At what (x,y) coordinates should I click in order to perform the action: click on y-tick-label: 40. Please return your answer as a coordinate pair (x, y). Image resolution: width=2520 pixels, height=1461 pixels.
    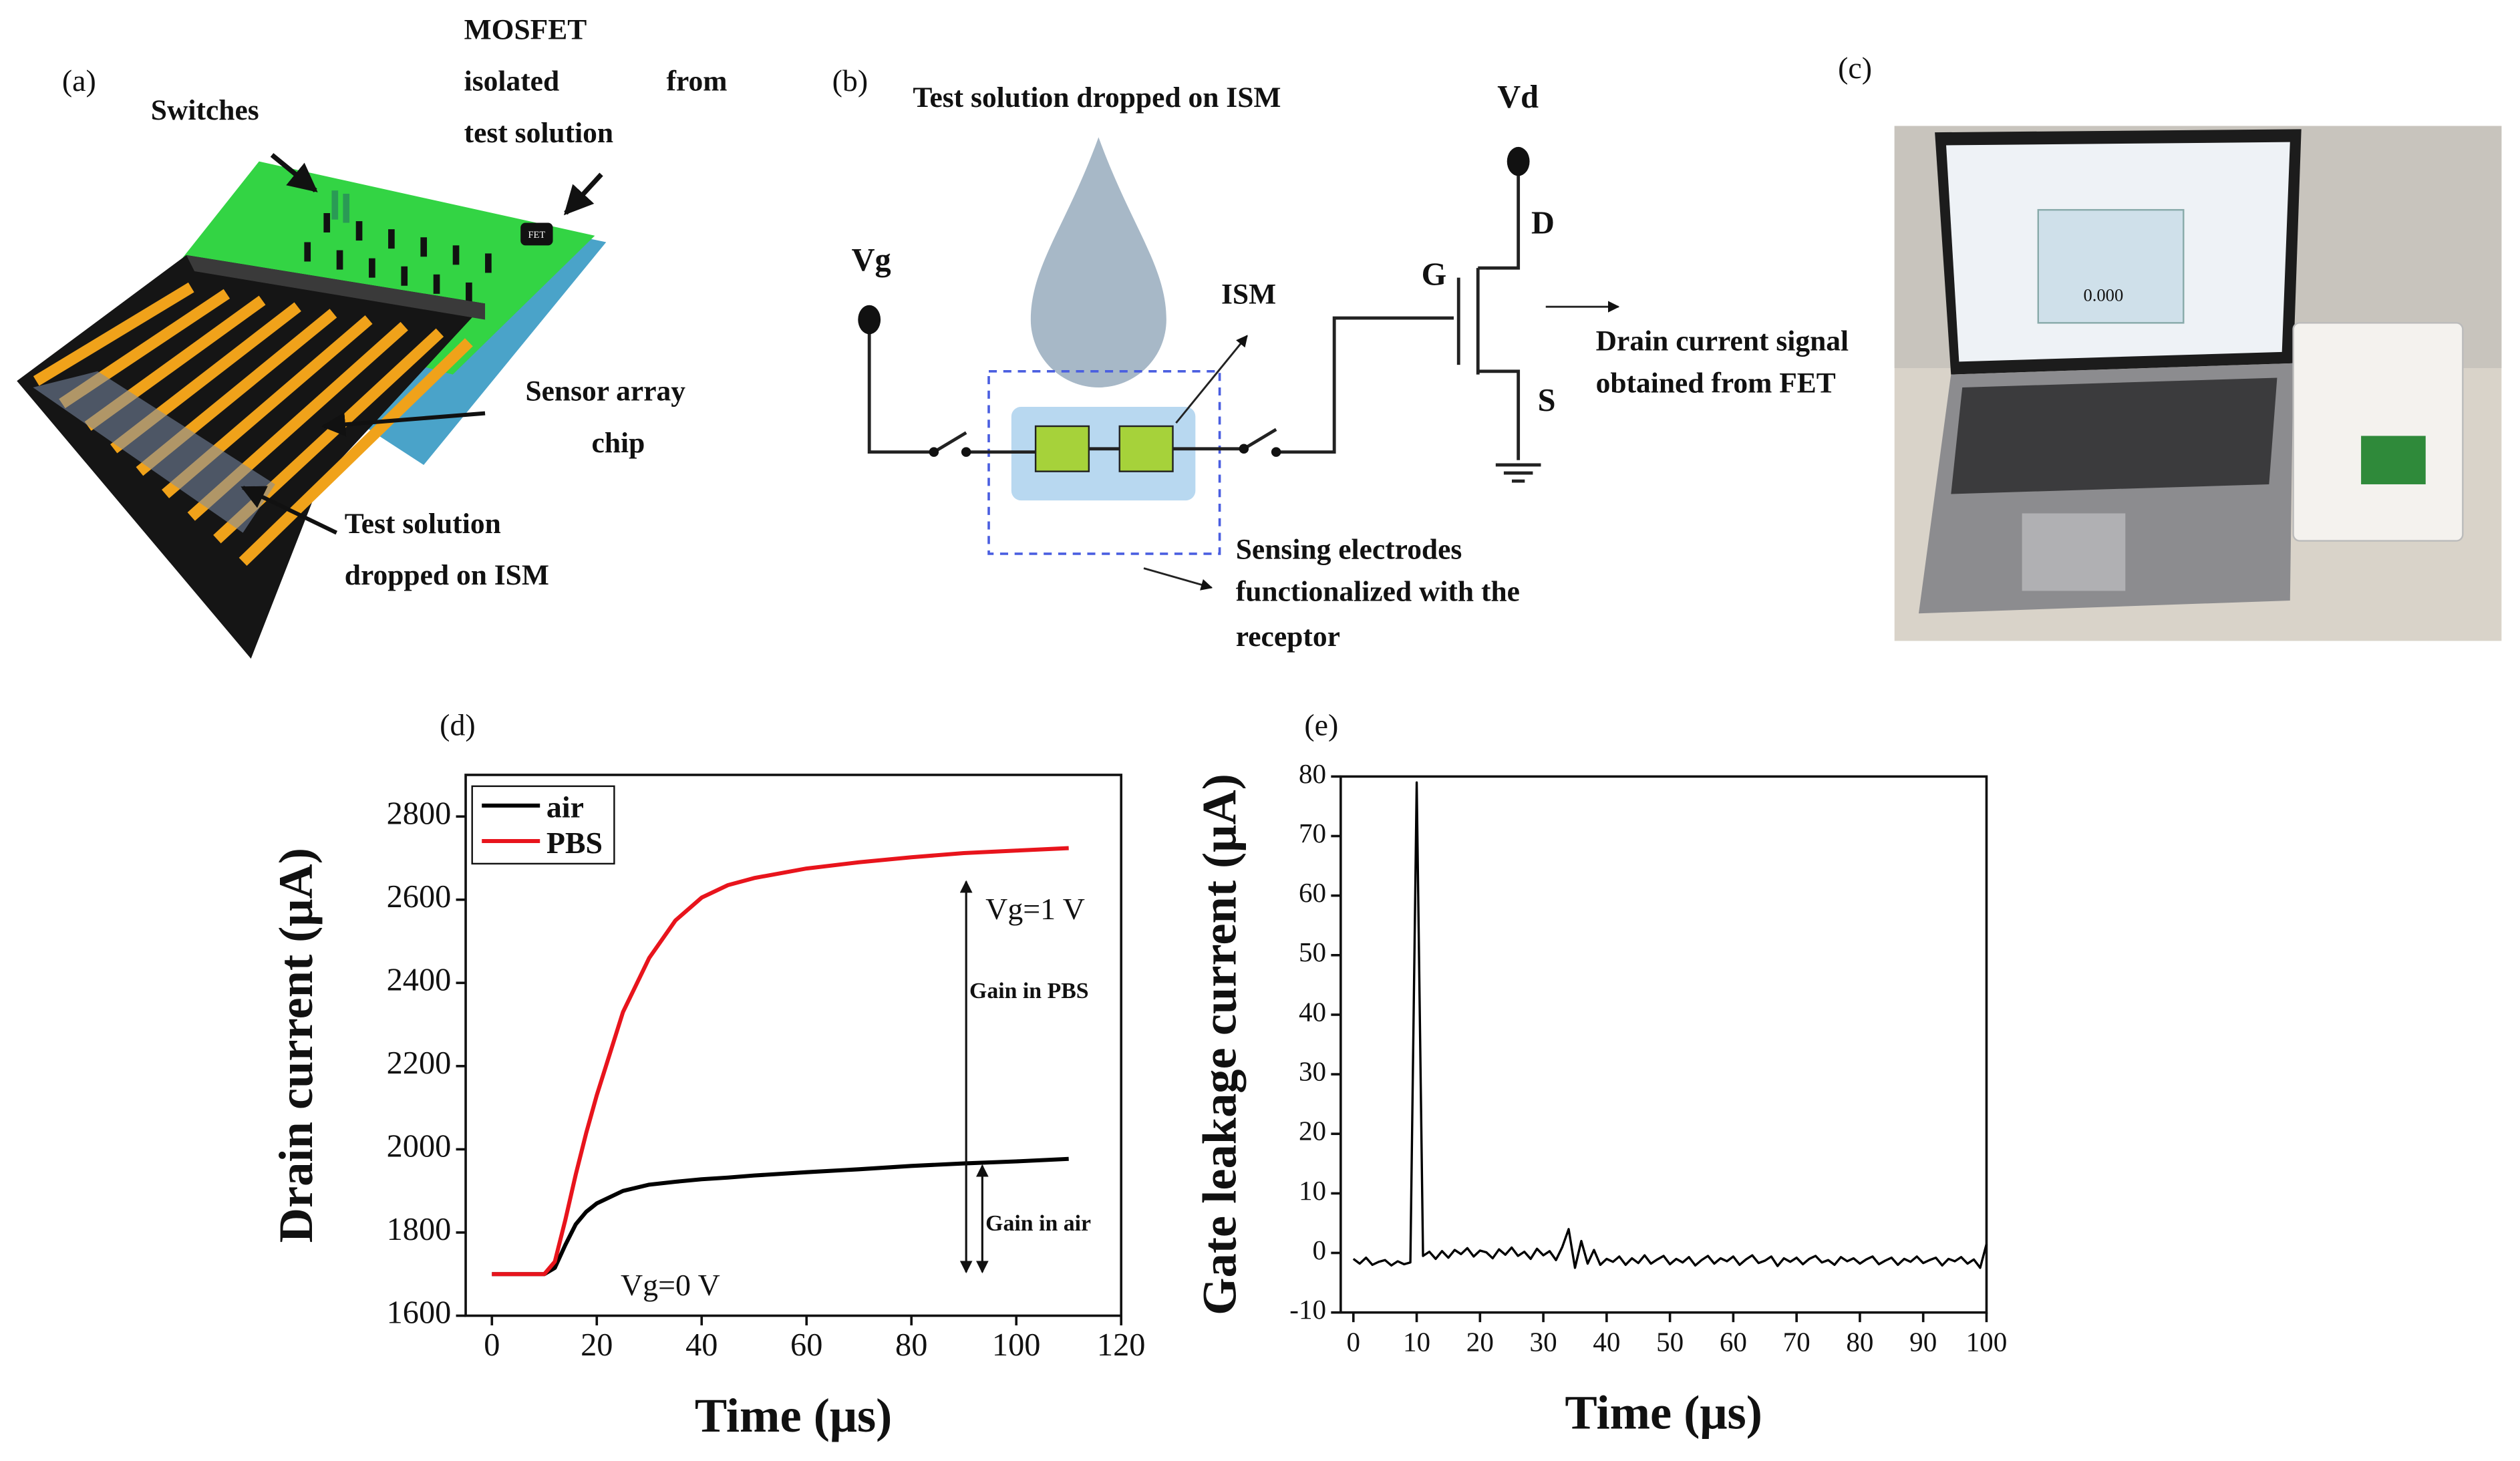
    Looking at the image, I should click on (1312, 1011).